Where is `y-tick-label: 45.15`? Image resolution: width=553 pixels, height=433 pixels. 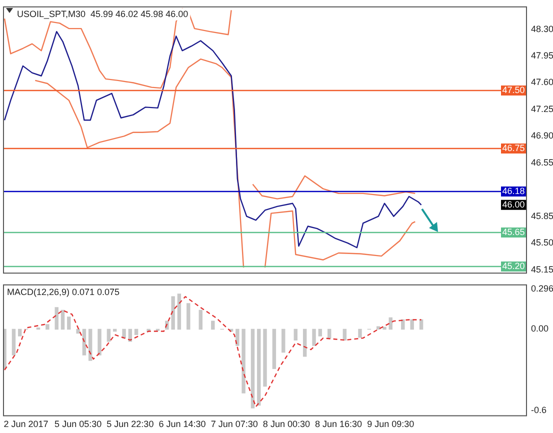
y-tick-label: 45.15 is located at coordinates (542, 269).